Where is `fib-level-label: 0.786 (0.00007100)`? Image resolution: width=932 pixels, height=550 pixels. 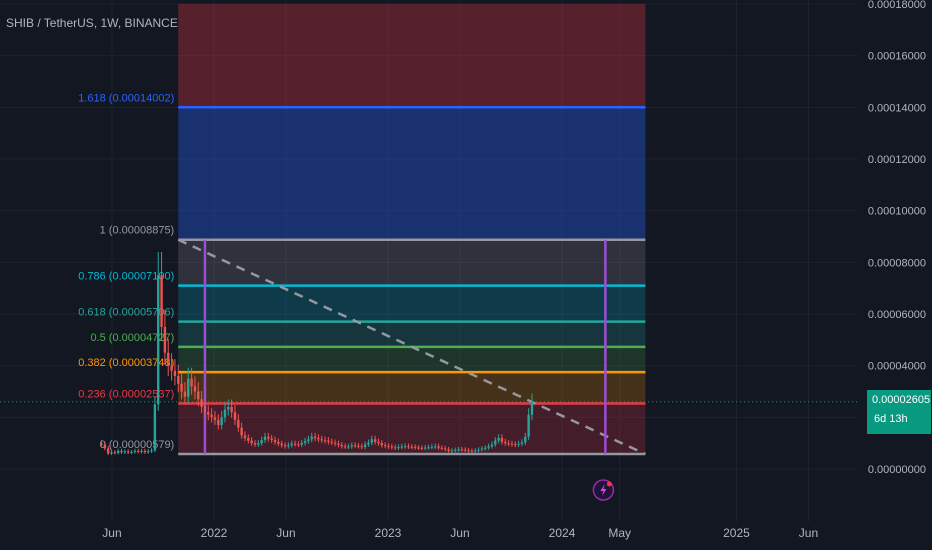
fib-level-label: 0.786 (0.00007100) is located at coordinates (126, 277).